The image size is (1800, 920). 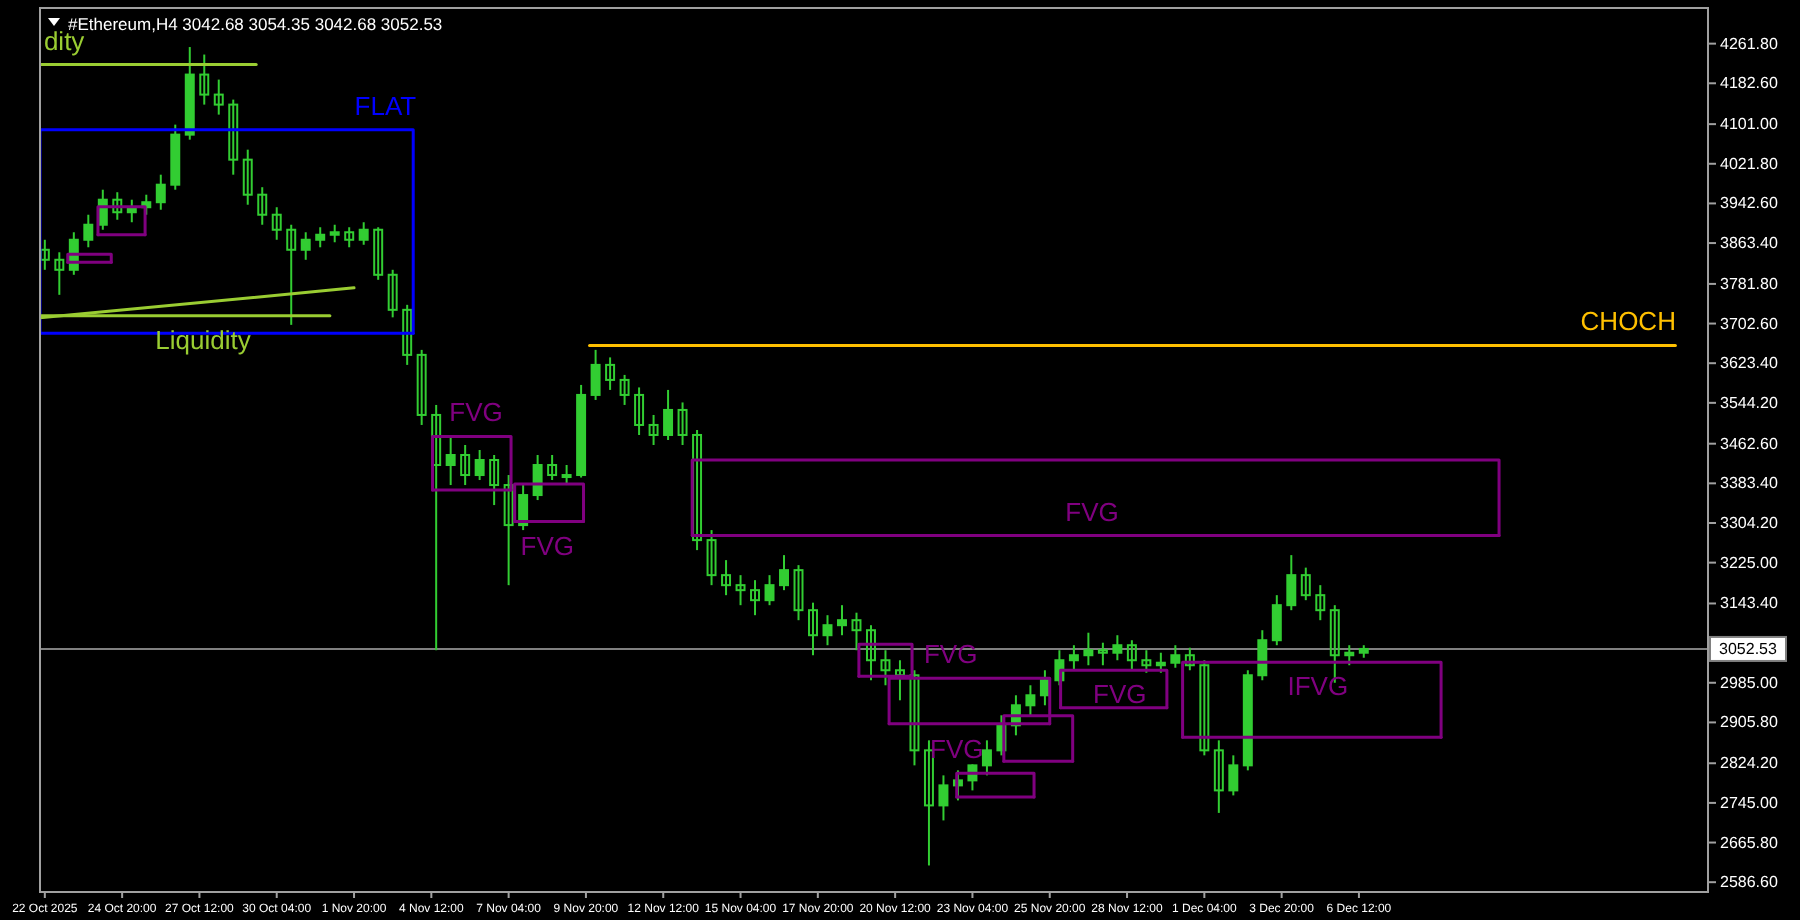 What do you see at coordinates (1749, 522) in the screenshot?
I see `y-tick-label: 3304.20` at bounding box center [1749, 522].